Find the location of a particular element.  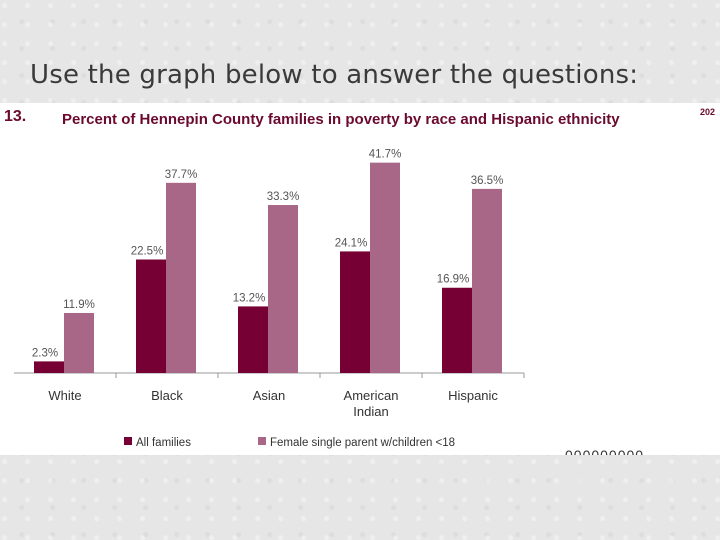

data-label: 36.5% is located at coordinates (487, 181).